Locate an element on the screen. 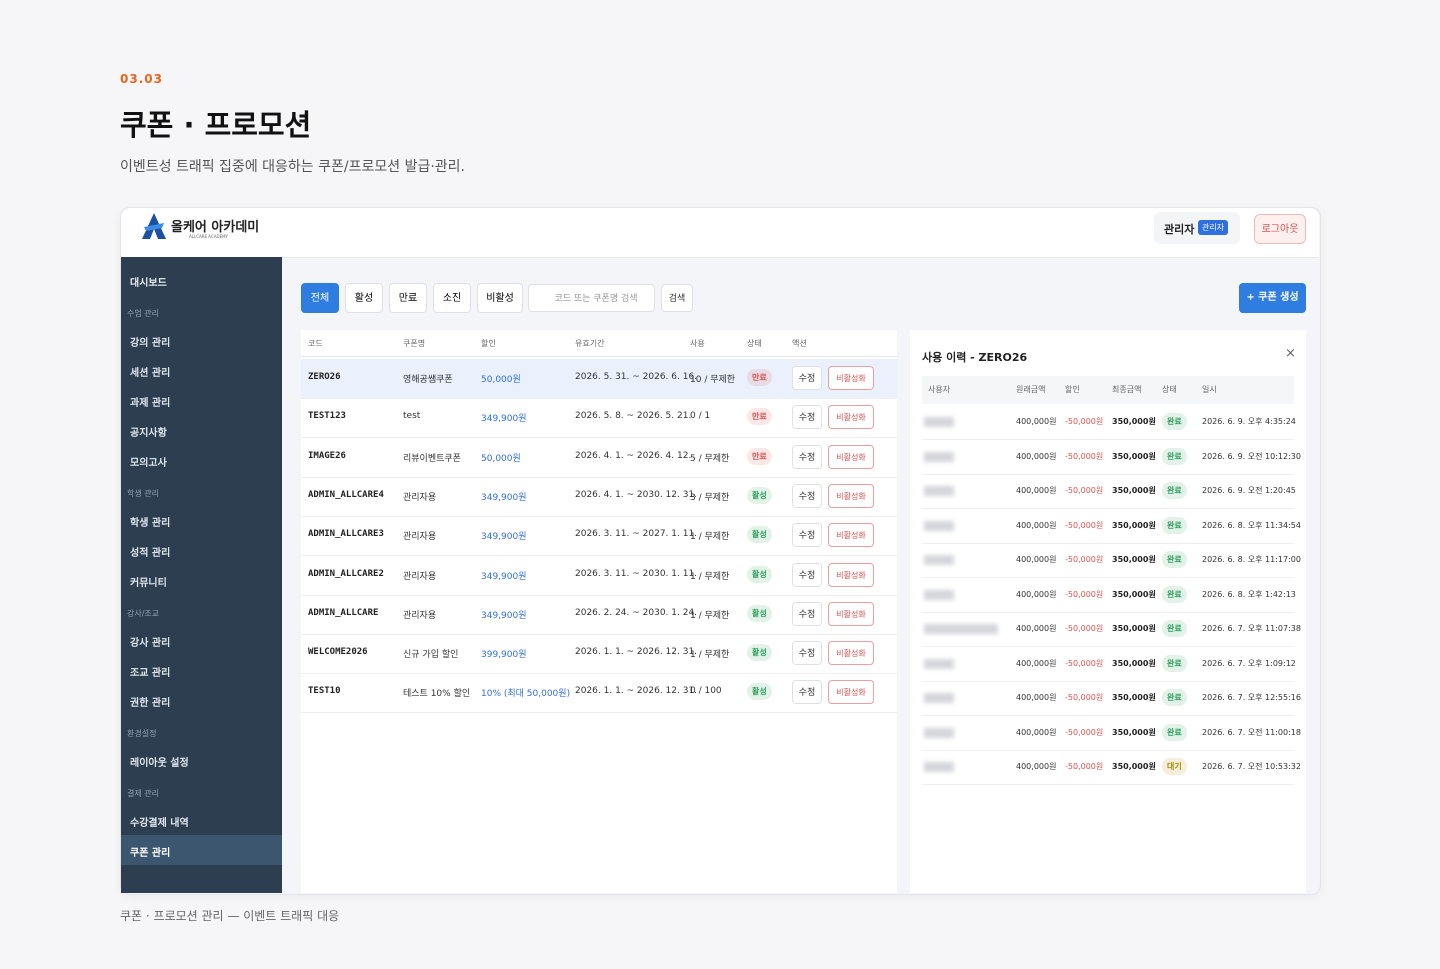 The width and height of the screenshot is (1440, 969). status-badge: 대기 is located at coordinates (1174, 766).